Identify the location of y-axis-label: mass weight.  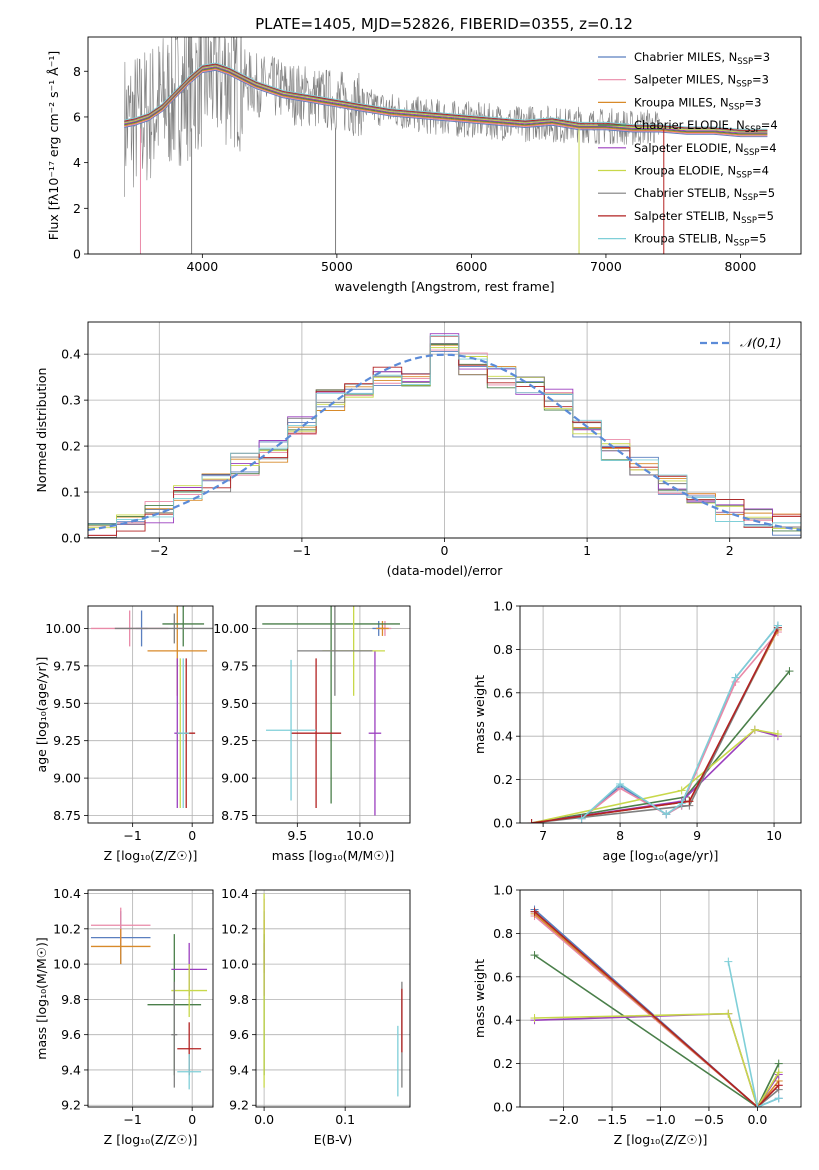
(479, 998).